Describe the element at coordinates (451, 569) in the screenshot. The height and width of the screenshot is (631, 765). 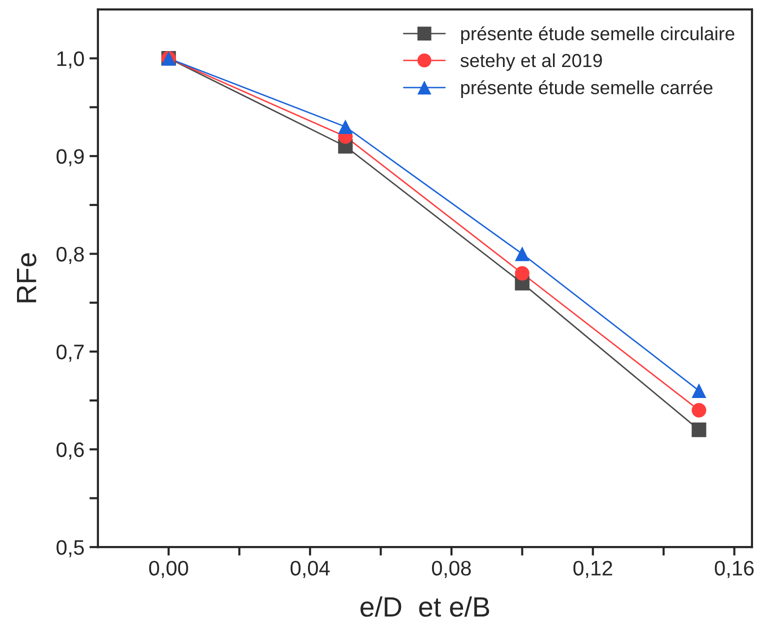
I see `x-tick-label: 0,08` at that location.